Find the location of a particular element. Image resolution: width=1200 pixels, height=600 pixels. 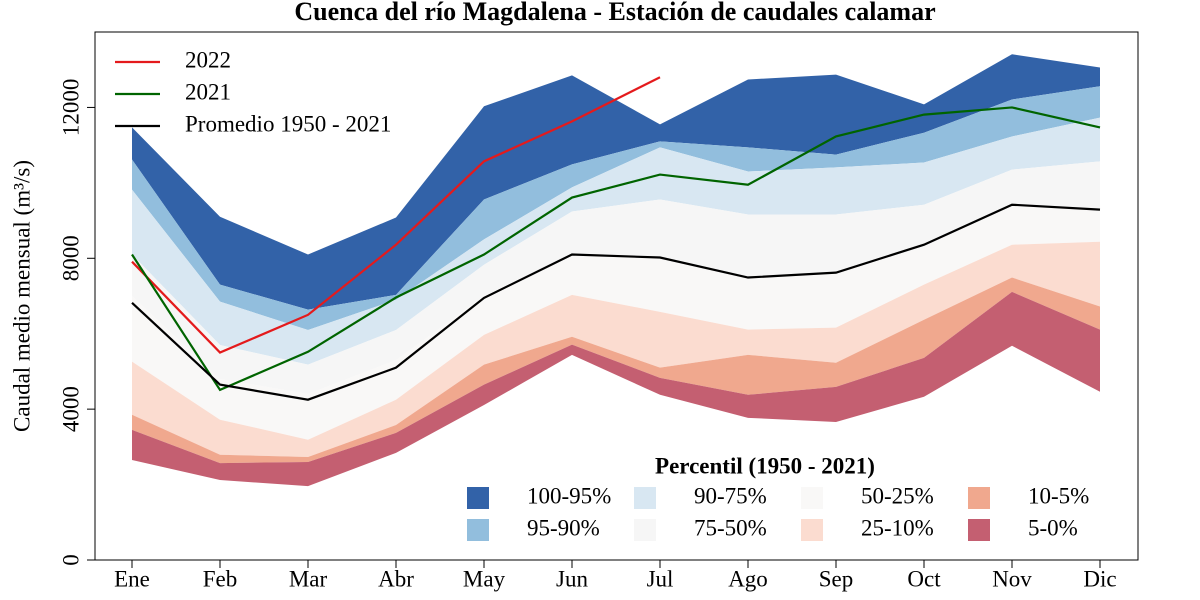

x-tick-label: Dic is located at coordinates (1099, 578).